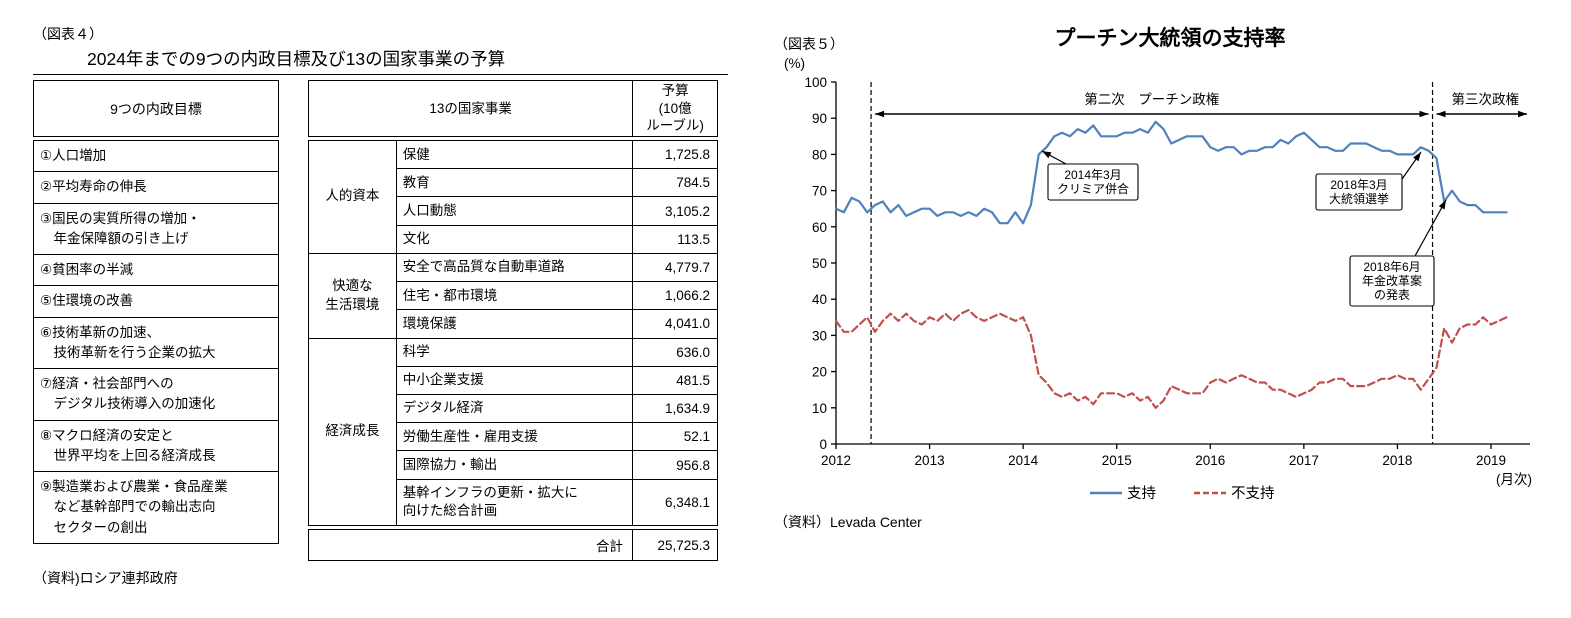 The width and height of the screenshot is (1571, 618). I want to click on category-cell: 経済成長, so click(352, 432).